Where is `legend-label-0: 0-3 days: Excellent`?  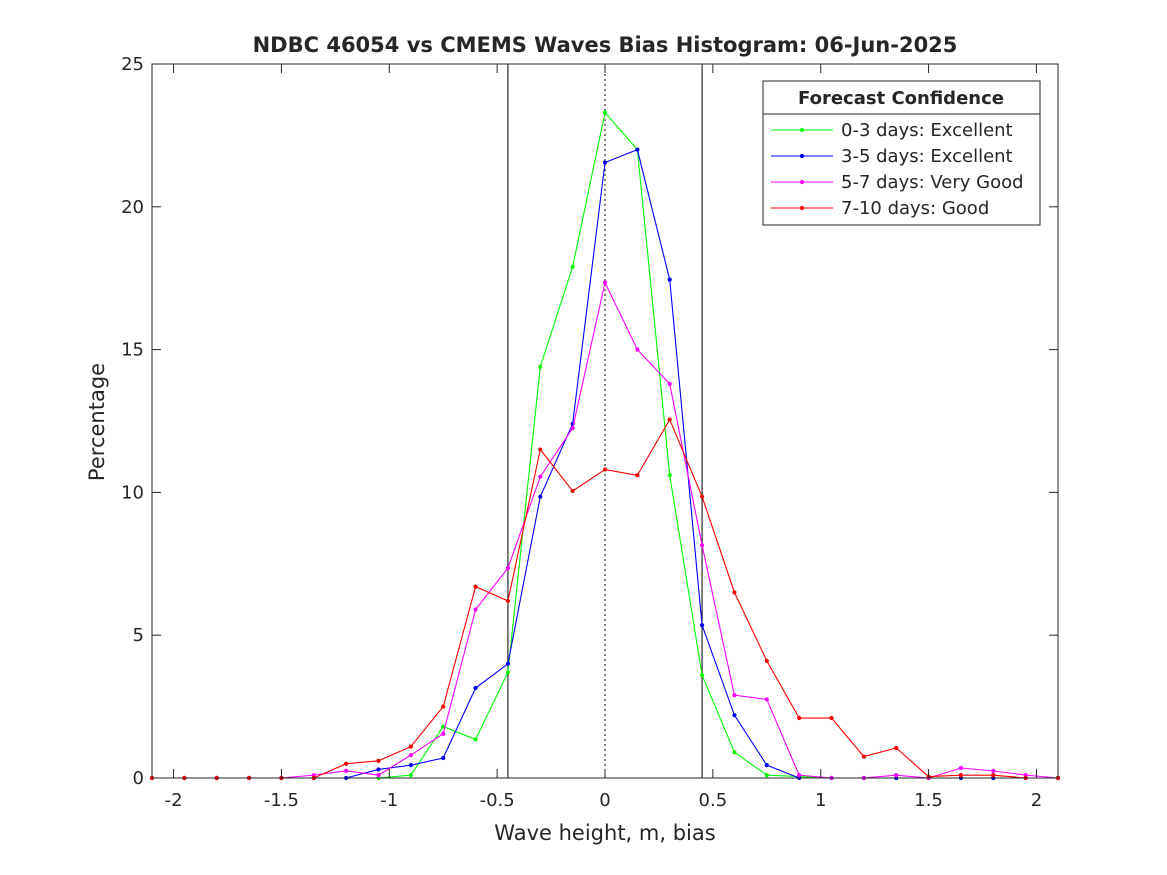
legend-label-0: 0-3 days: Excellent is located at coordinates (927, 130).